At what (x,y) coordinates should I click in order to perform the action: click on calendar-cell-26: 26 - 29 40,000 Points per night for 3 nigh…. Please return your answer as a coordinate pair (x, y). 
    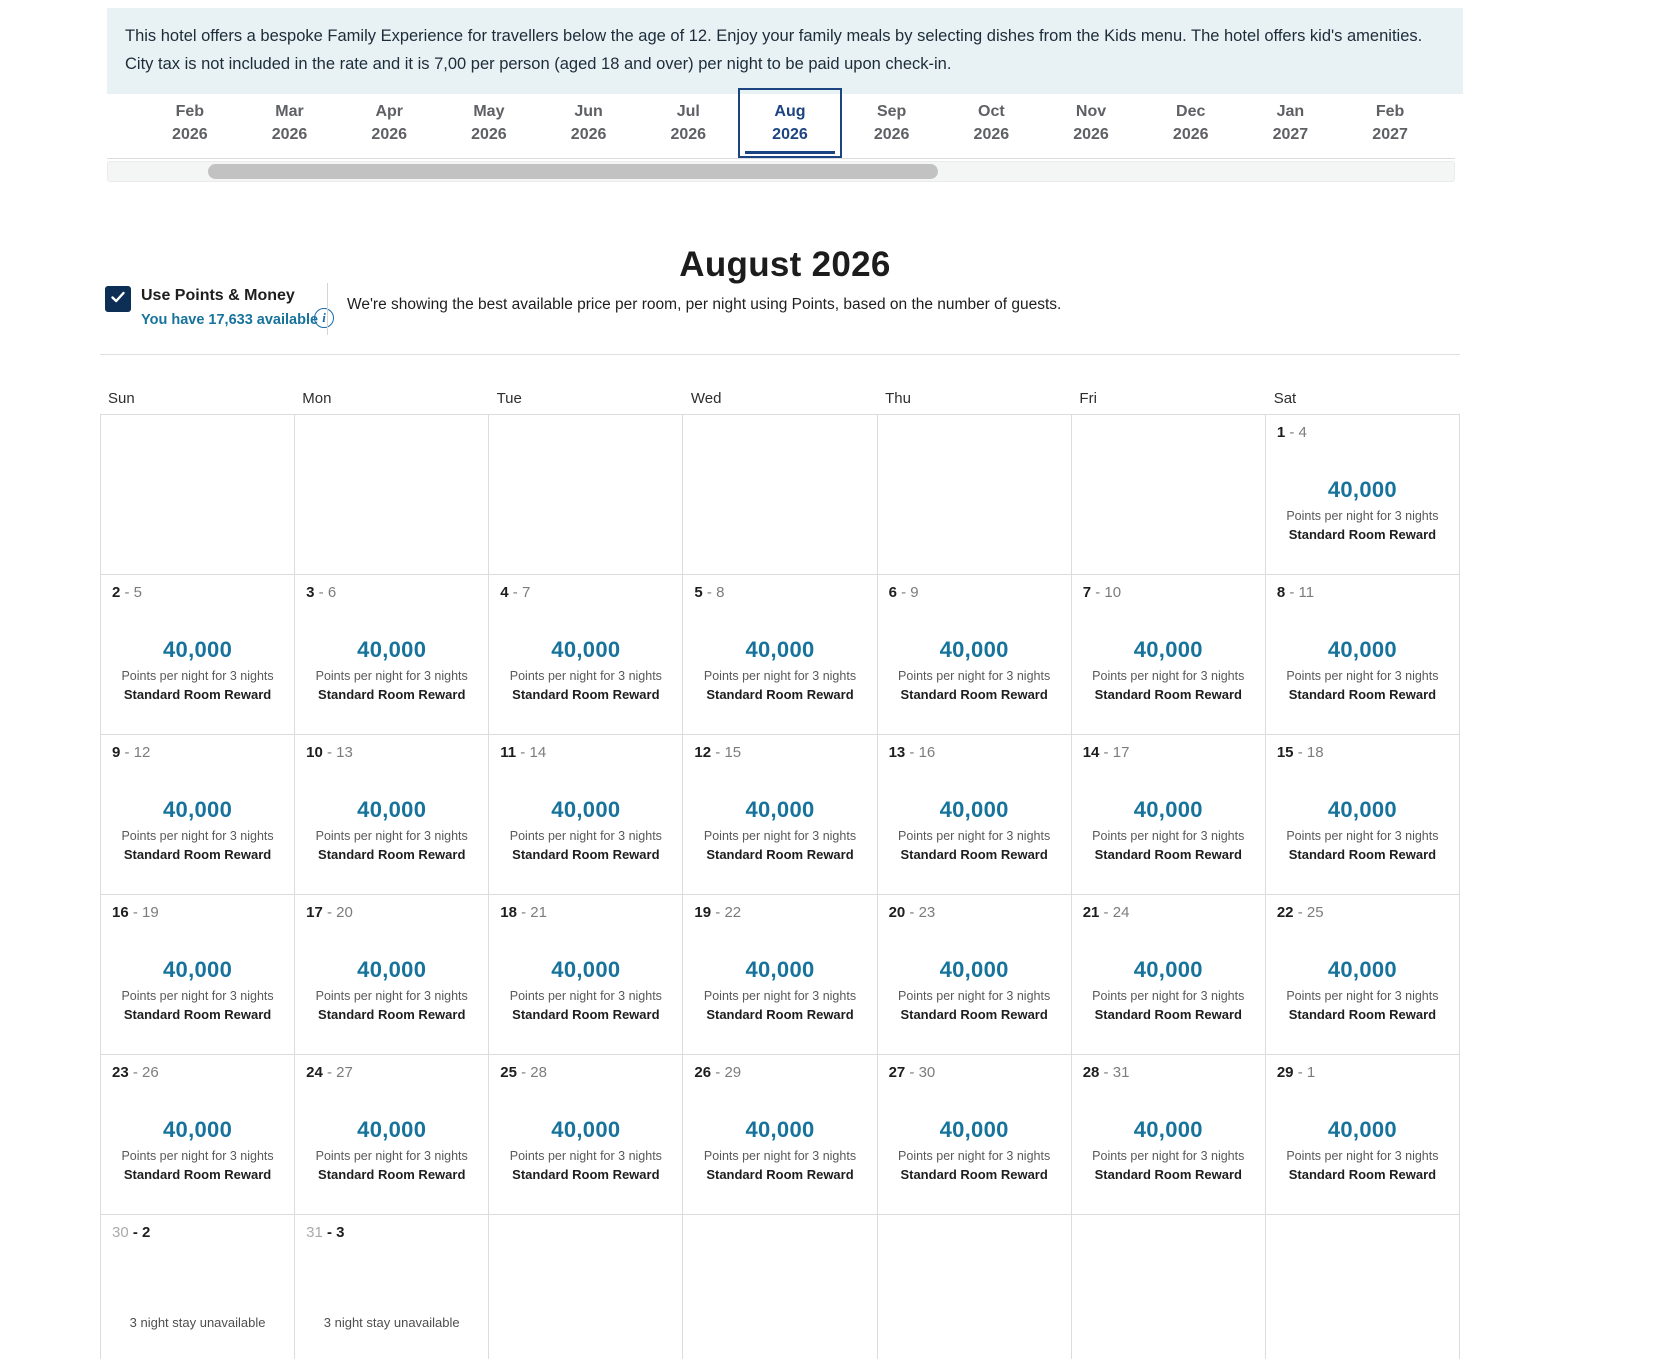
    Looking at the image, I should click on (780, 1135).